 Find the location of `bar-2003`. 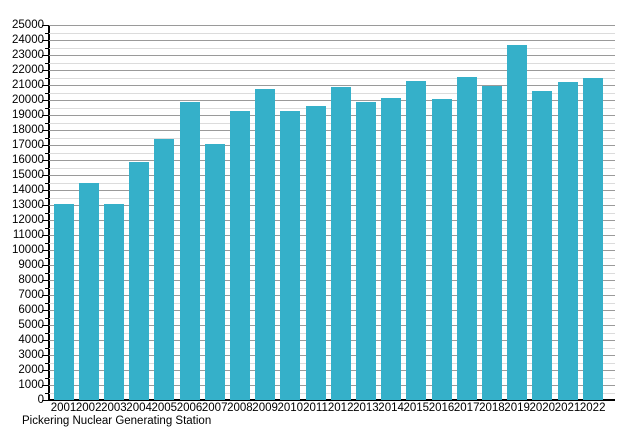

bar-2003 is located at coordinates (113, 301).